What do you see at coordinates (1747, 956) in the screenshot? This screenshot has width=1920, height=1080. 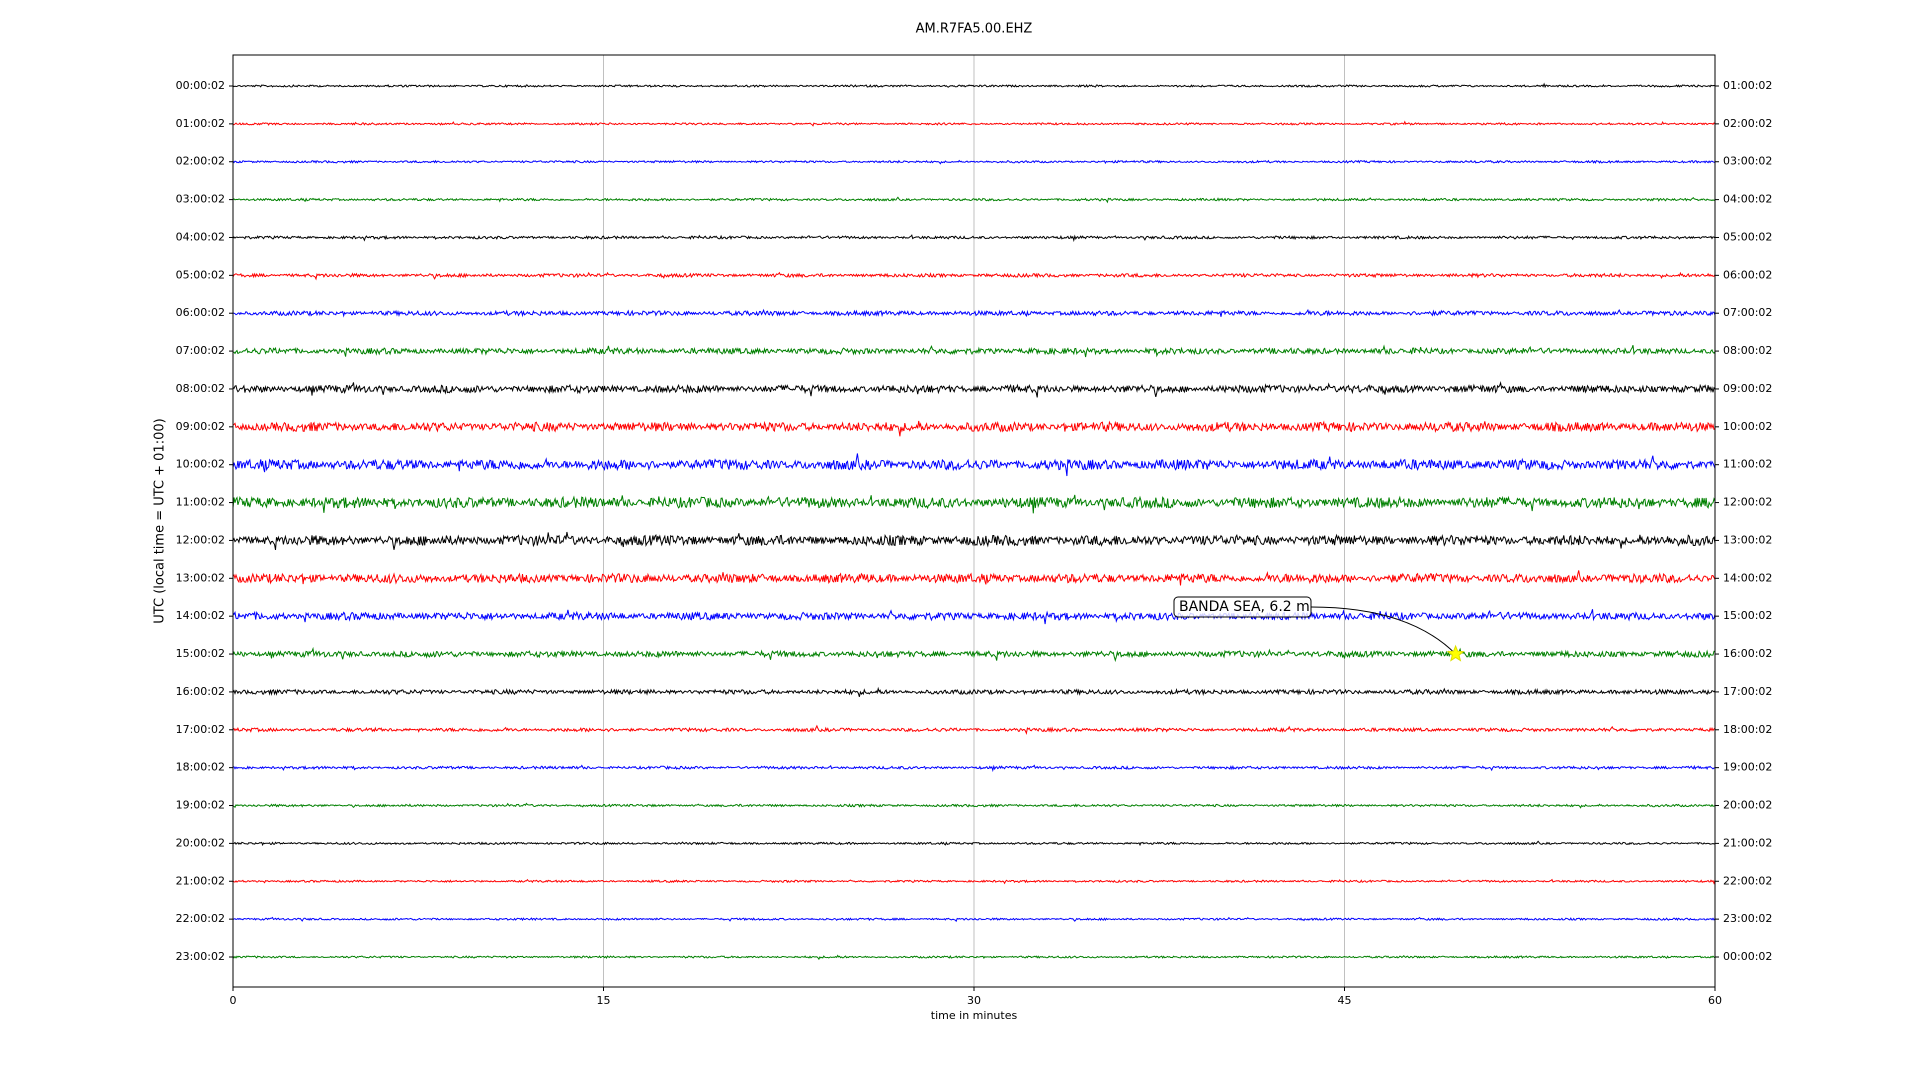 I see `y2-tick-label: 00:00:02` at bounding box center [1747, 956].